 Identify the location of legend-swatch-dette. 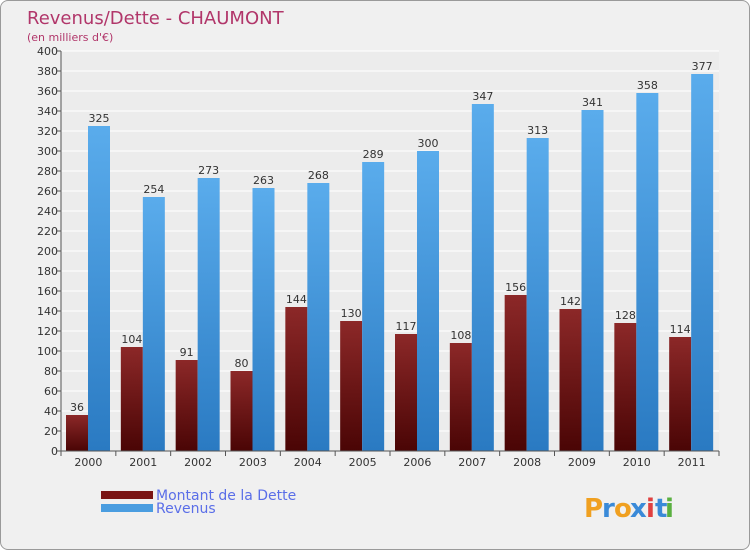
(127, 495).